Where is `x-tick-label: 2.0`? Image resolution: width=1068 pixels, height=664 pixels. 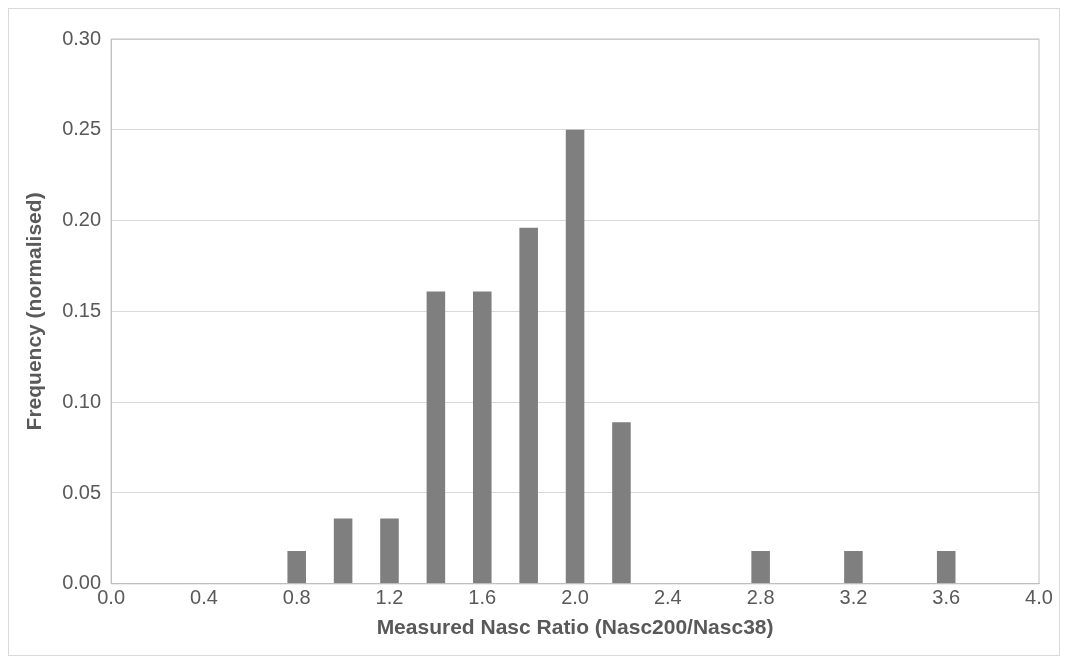
x-tick-label: 2.0 is located at coordinates (575, 597).